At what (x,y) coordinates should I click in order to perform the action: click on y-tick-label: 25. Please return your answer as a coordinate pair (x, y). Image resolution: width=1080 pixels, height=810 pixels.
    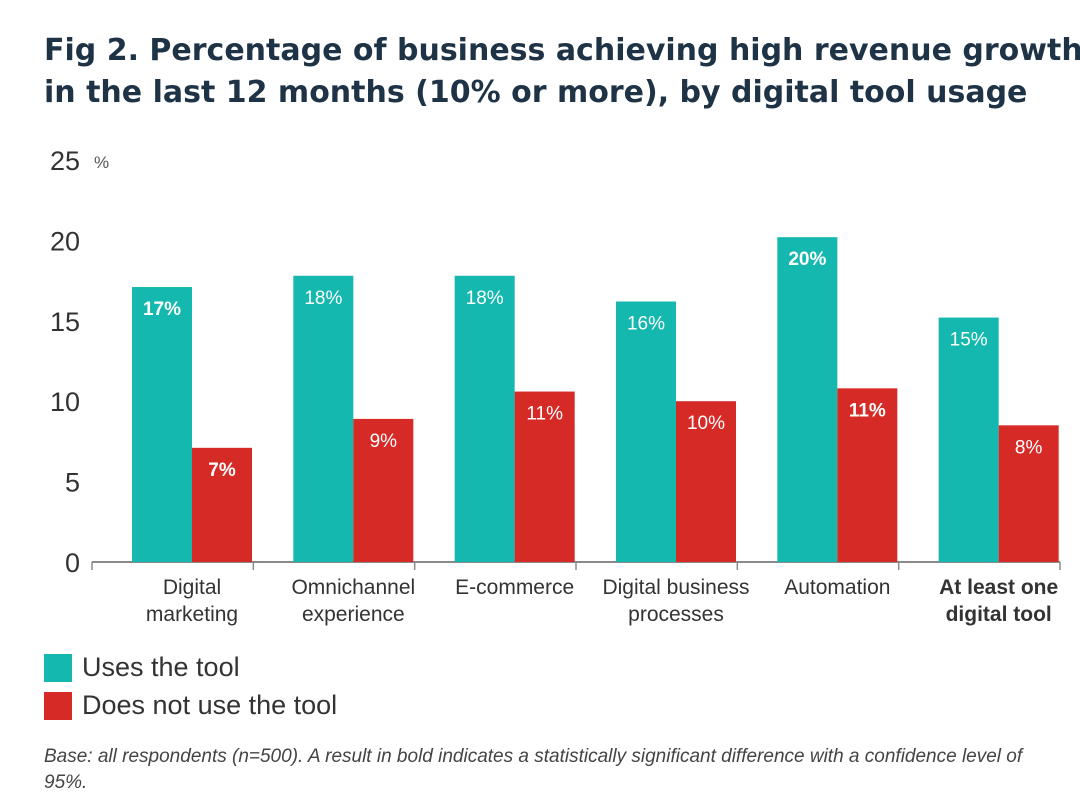
    Looking at the image, I should click on (65, 161).